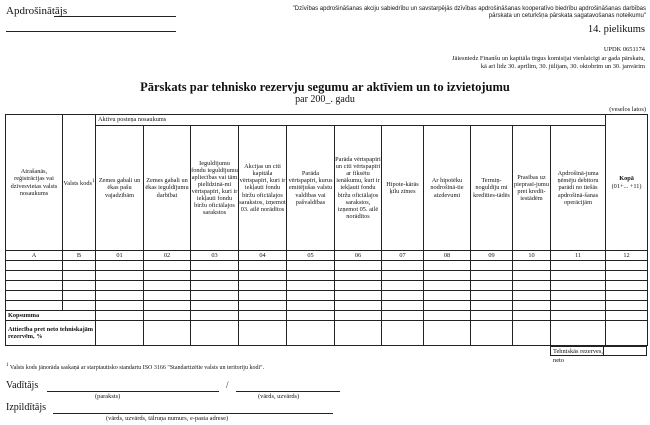  I want to click on insurer-address-field, so click(91, 31).